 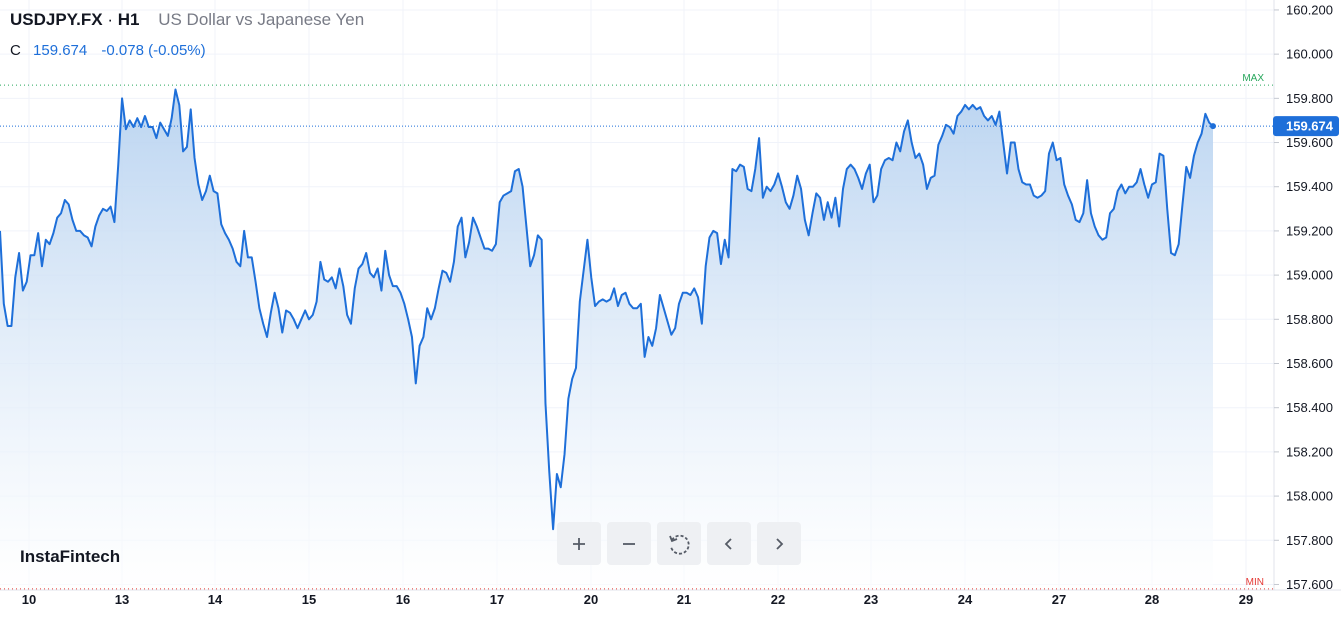 I want to click on zoom-in-button, so click(x=579, y=543).